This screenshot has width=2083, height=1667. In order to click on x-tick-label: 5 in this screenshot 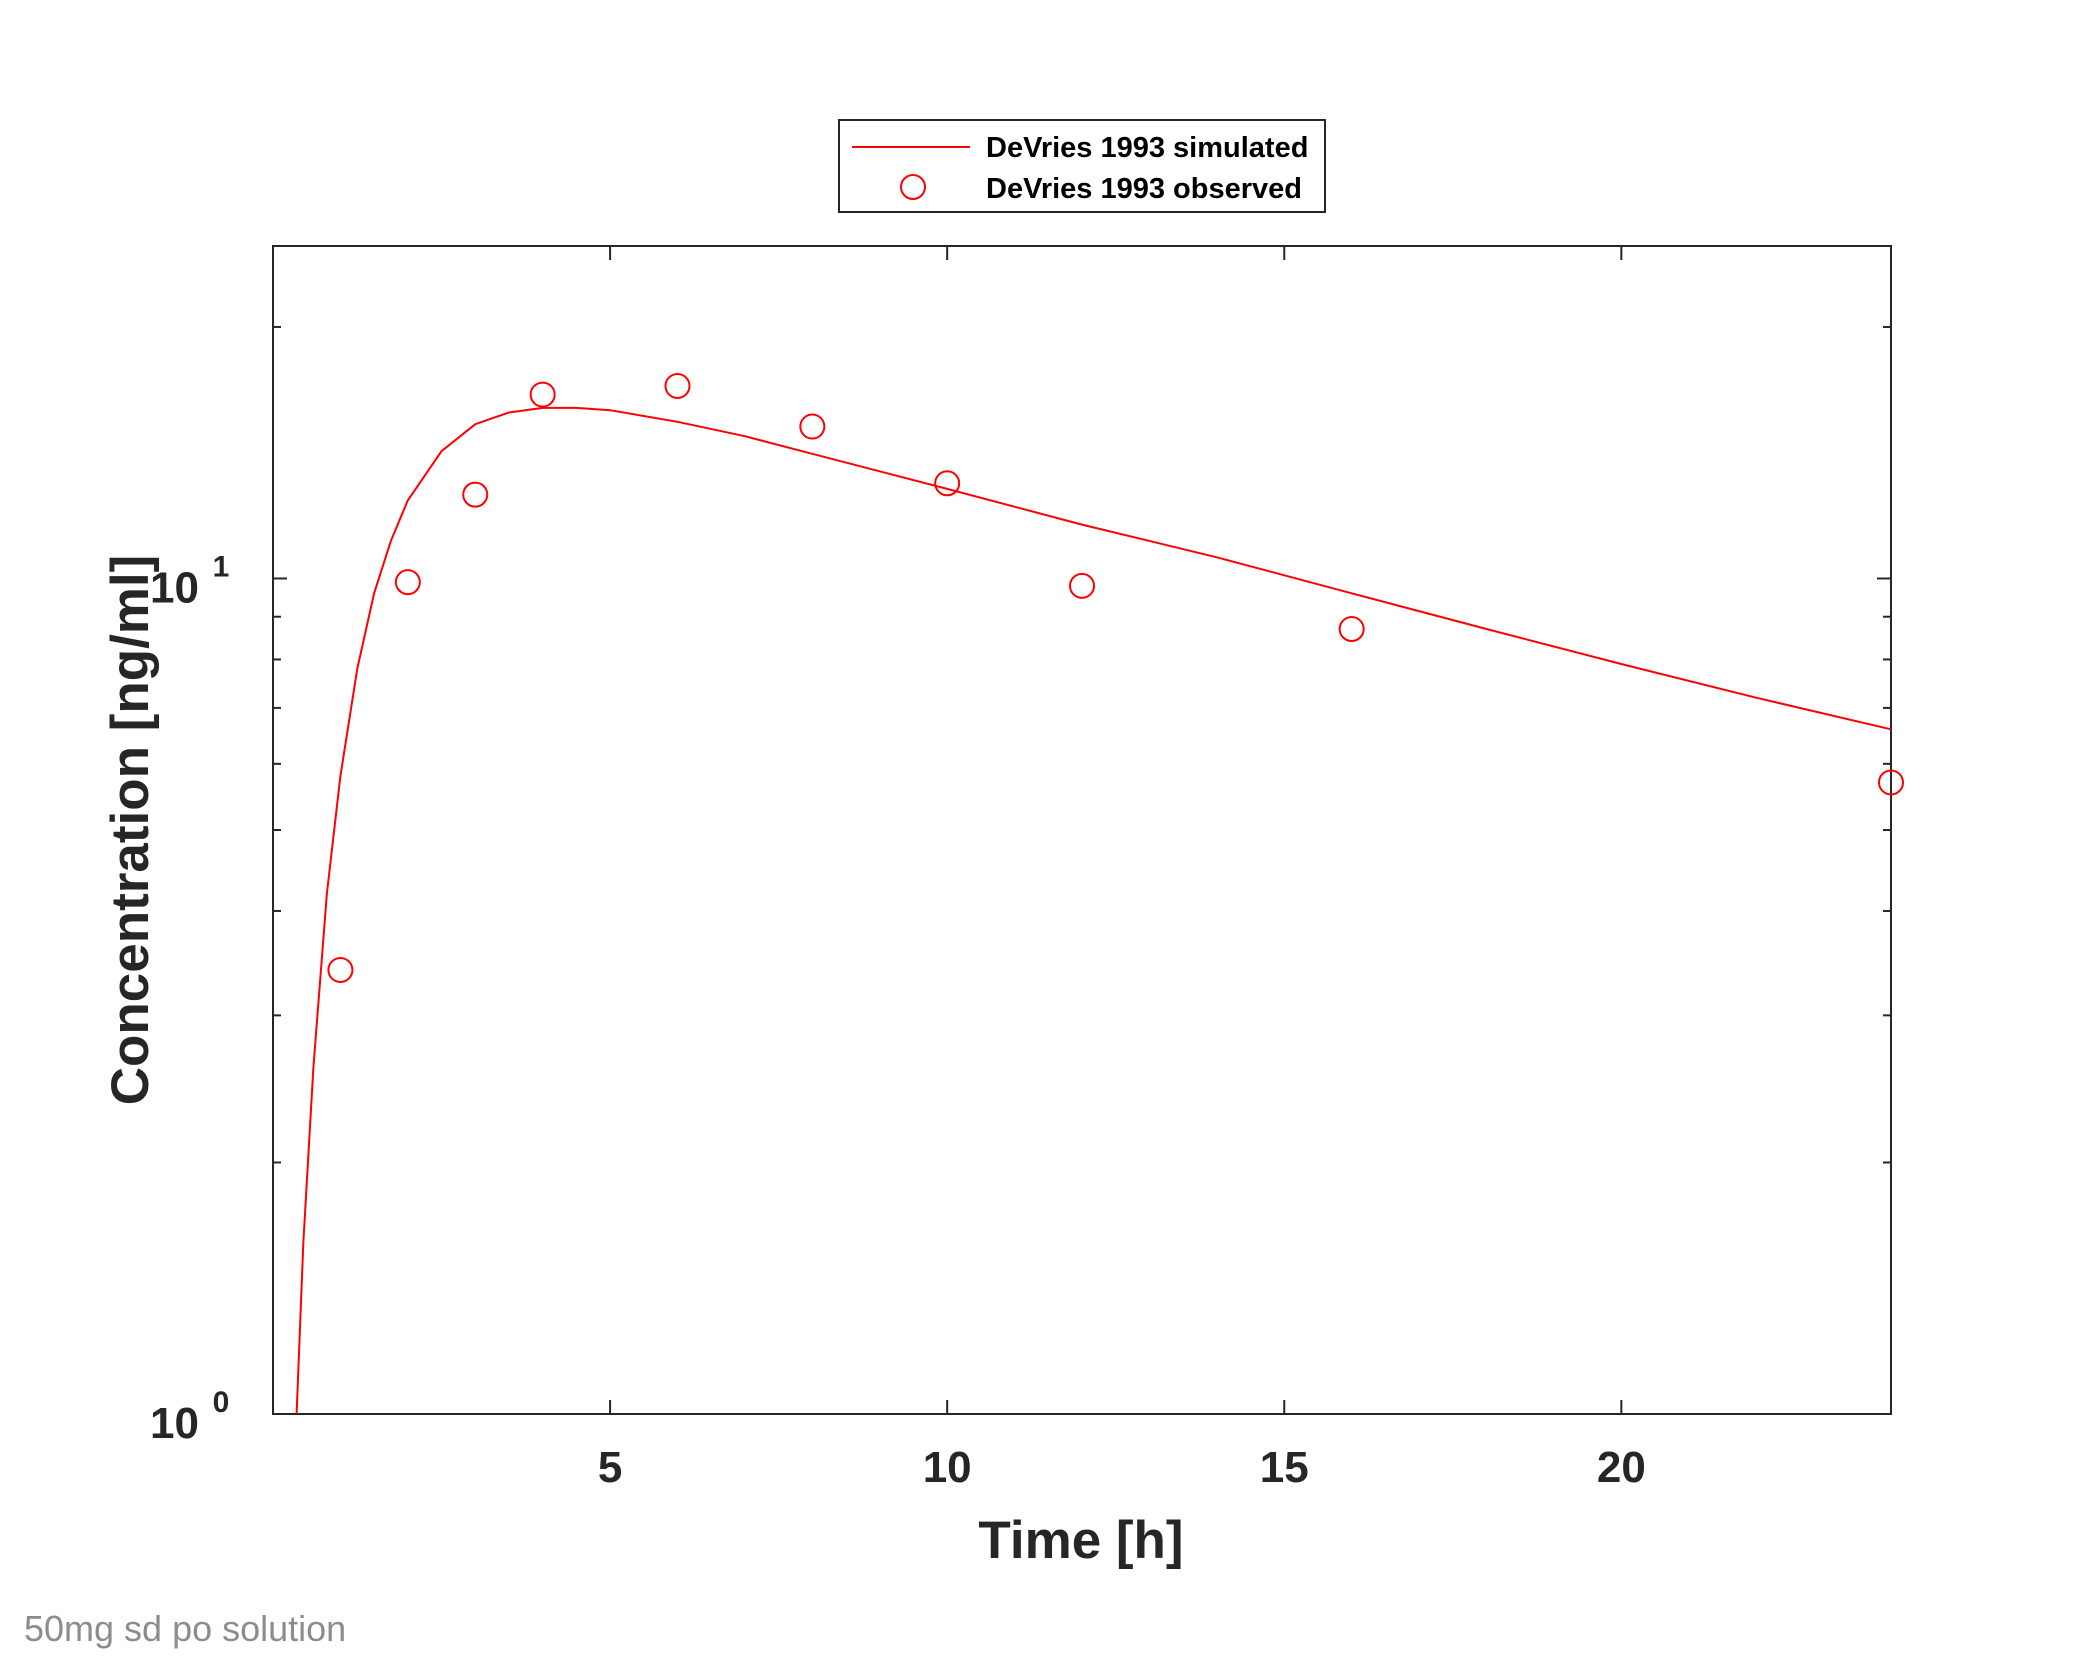, I will do `click(610, 1467)`.